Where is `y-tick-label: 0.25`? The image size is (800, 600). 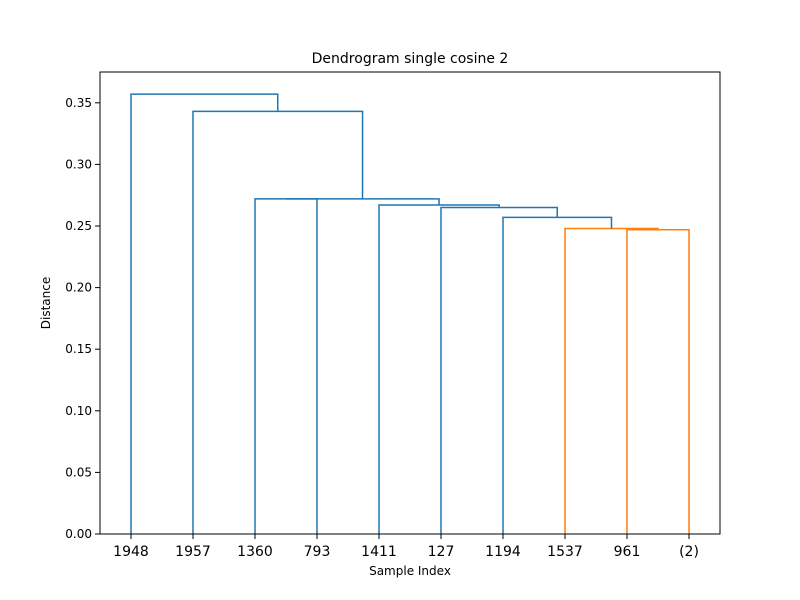 y-tick-label: 0.25 is located at coordinates (78, 226).